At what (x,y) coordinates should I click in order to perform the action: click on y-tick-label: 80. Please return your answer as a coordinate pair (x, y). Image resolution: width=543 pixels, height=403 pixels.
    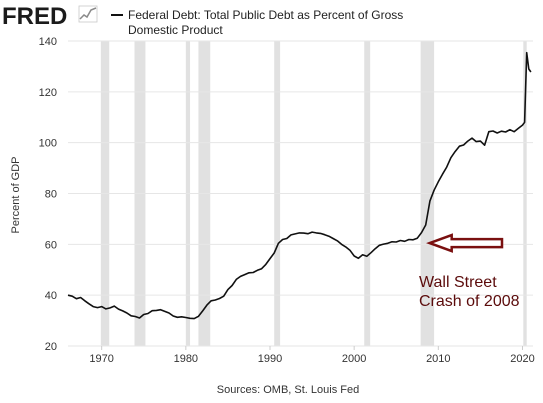
    Looking at the image, I should click on (51, 195).